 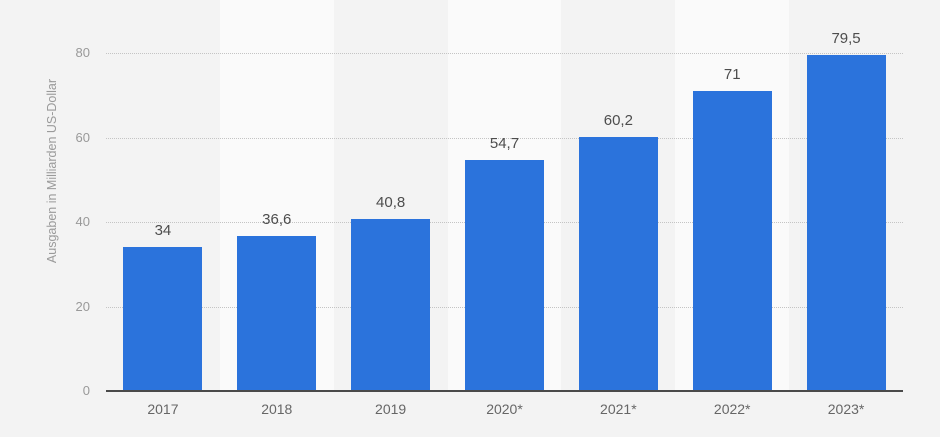 I want to click on value-label-2019: 40,8, so click(x=391, y=202).